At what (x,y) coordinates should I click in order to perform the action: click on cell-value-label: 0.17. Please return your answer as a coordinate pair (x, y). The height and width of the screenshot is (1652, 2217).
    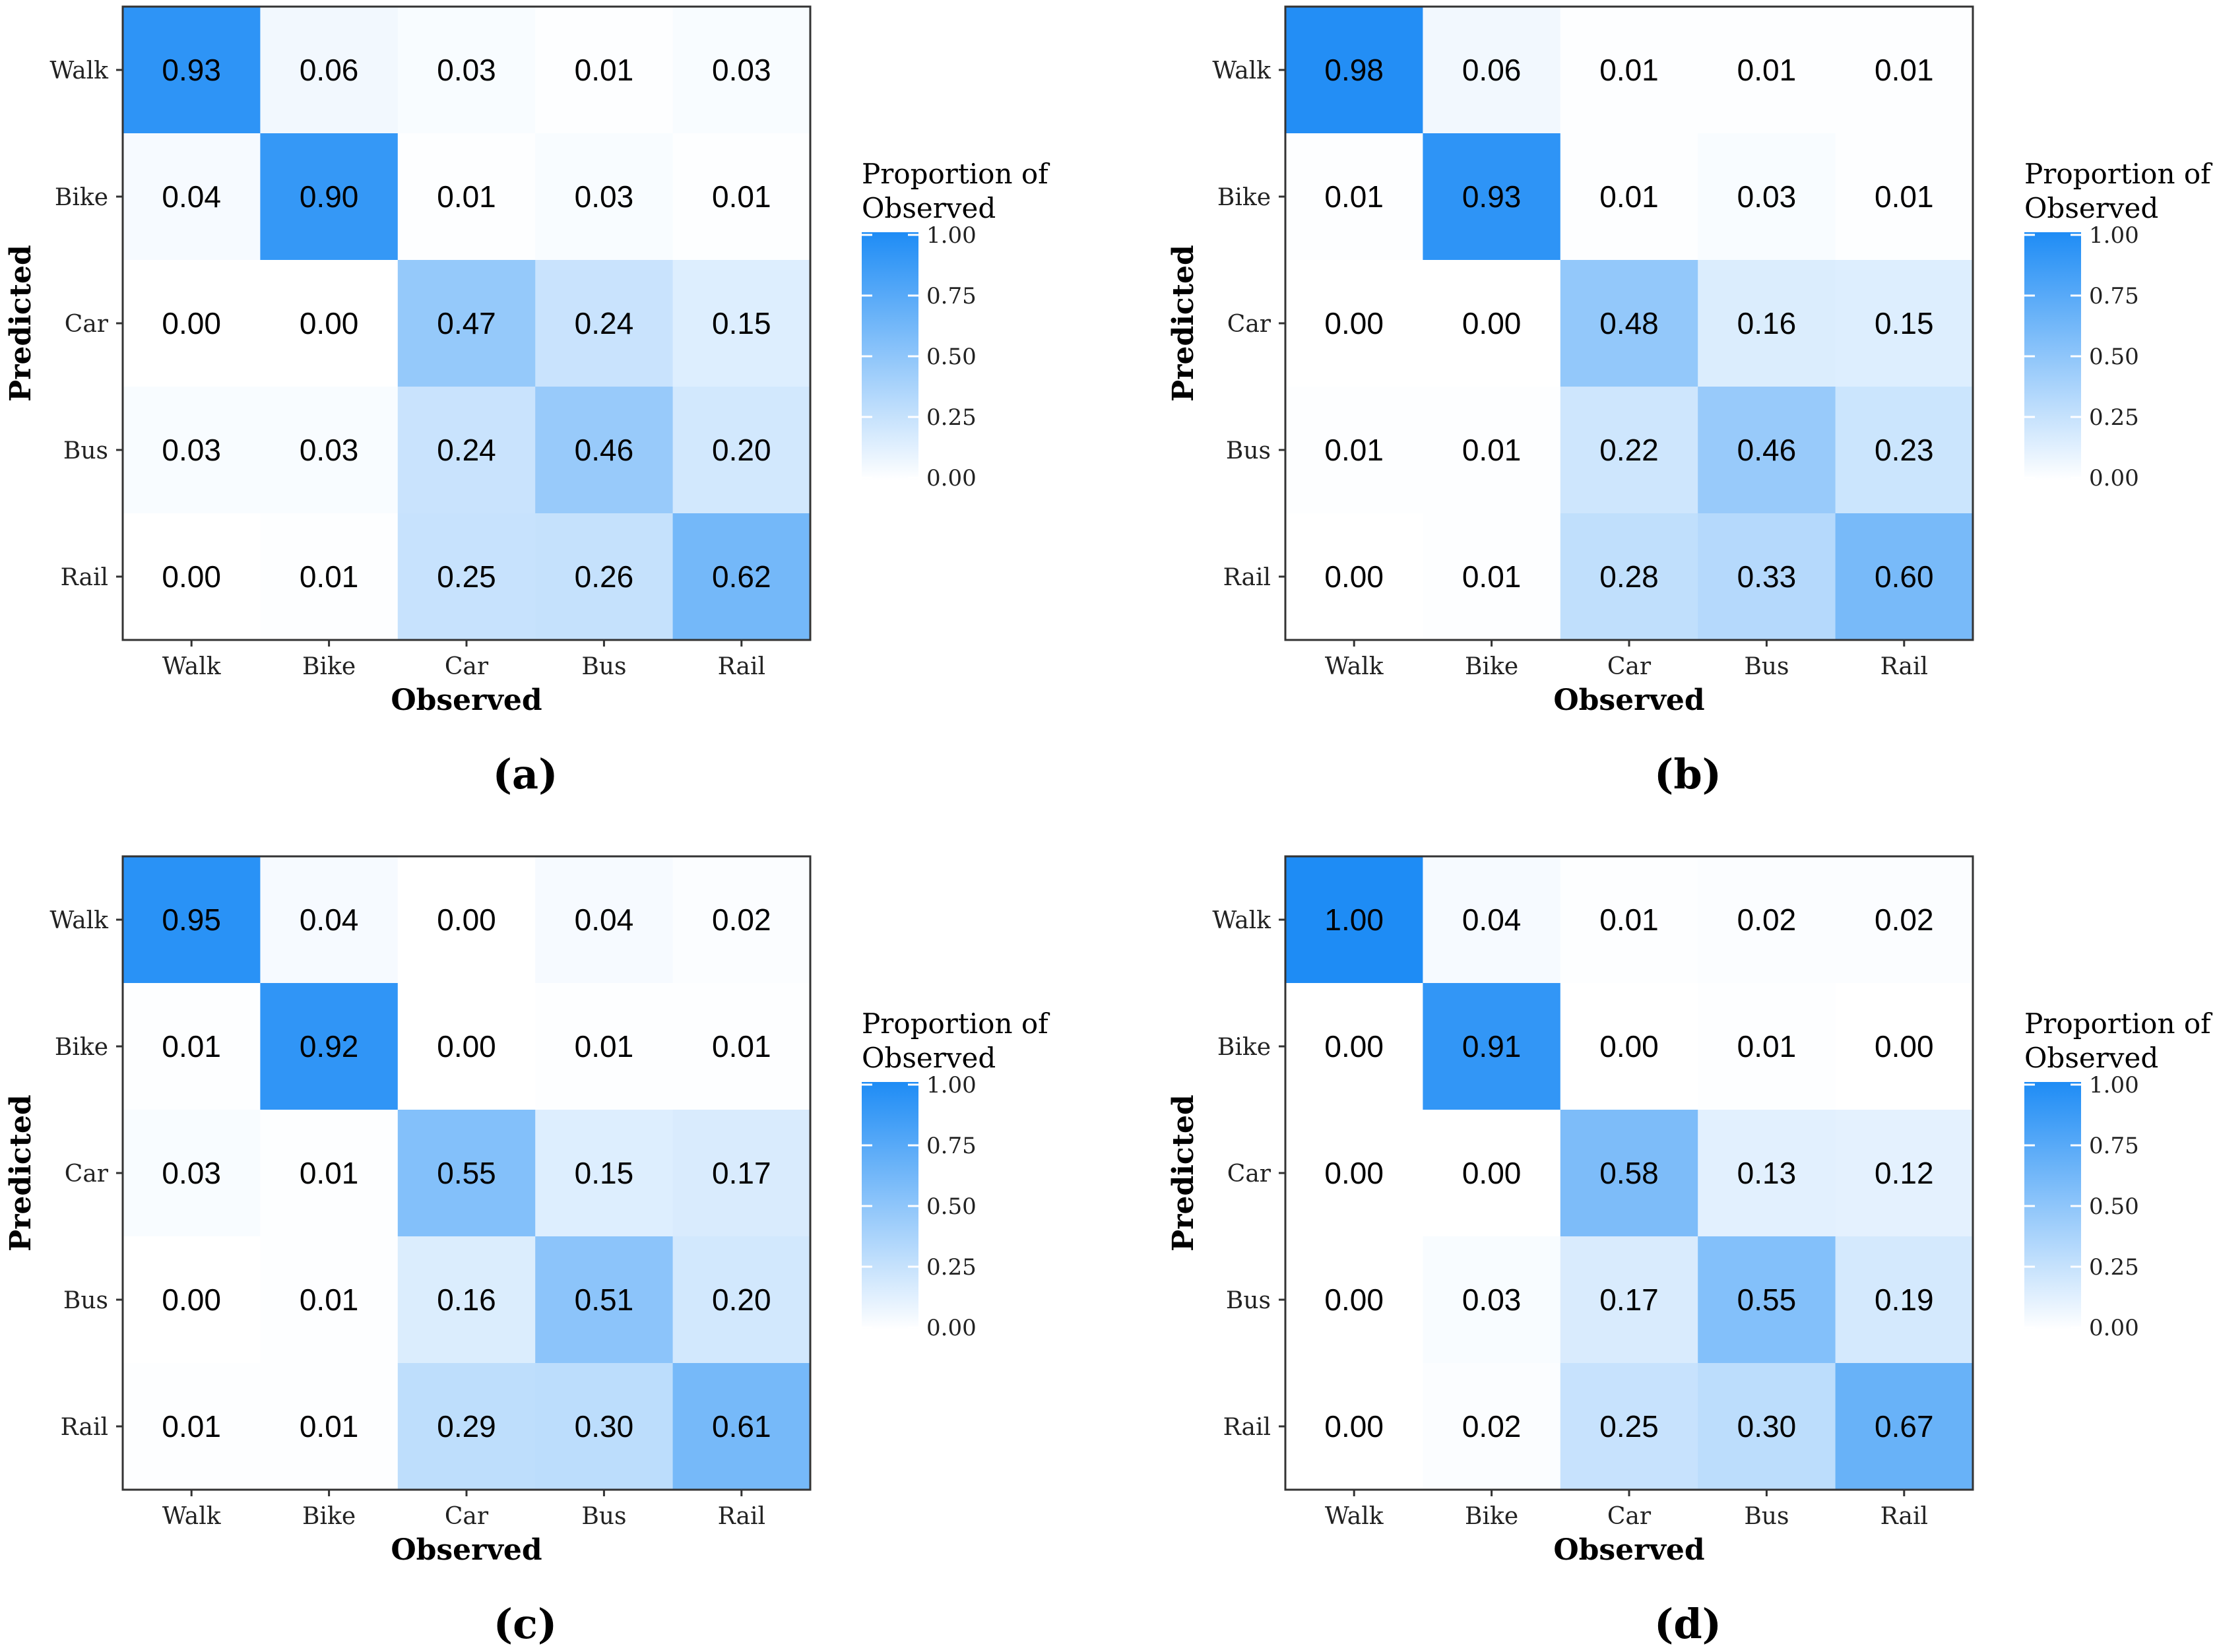
    Looking at the image, I should click on (741, 1173).